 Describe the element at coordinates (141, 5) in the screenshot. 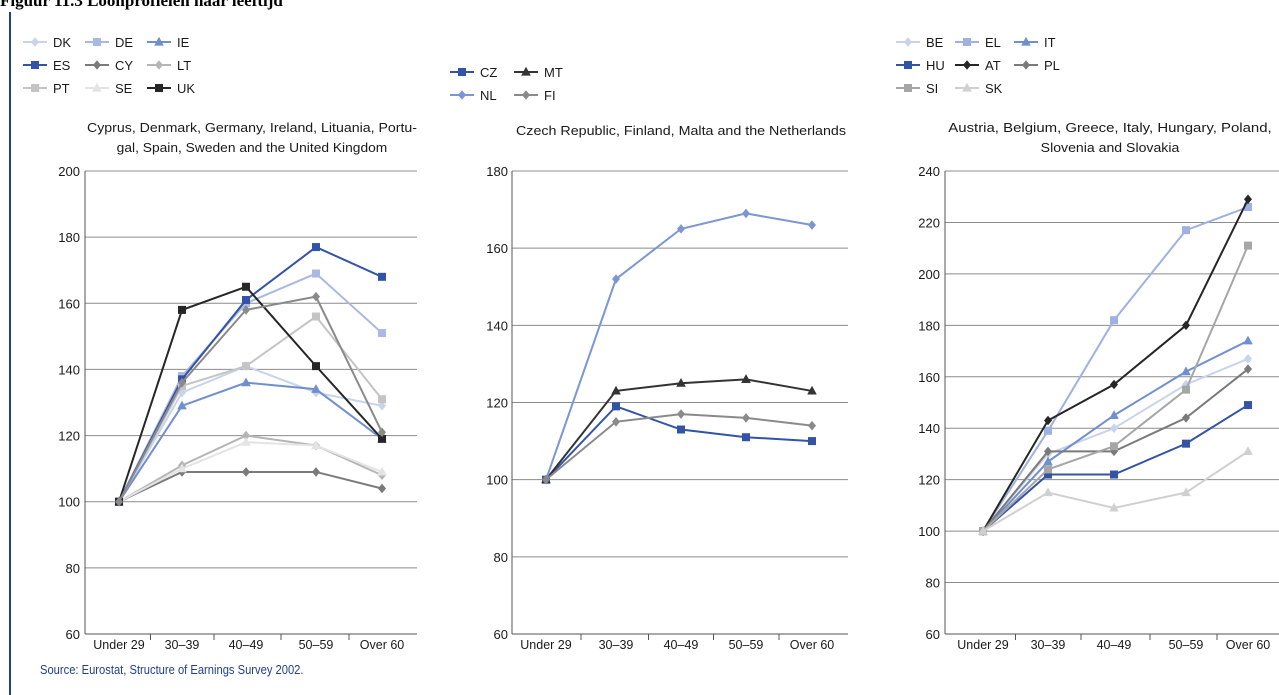

I see `figure-title: Figuur 11.3 Loonprofielen naar leeftijd` at that location.